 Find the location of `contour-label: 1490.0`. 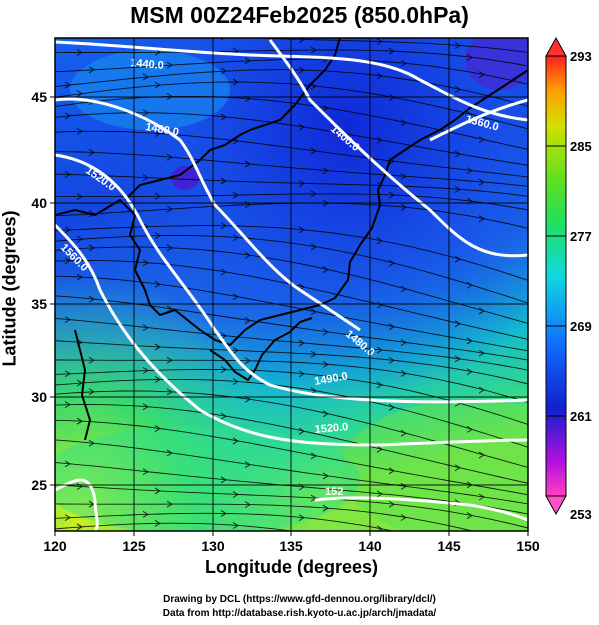

contour-label: 1490.0 is located at coordinates (330, 379).